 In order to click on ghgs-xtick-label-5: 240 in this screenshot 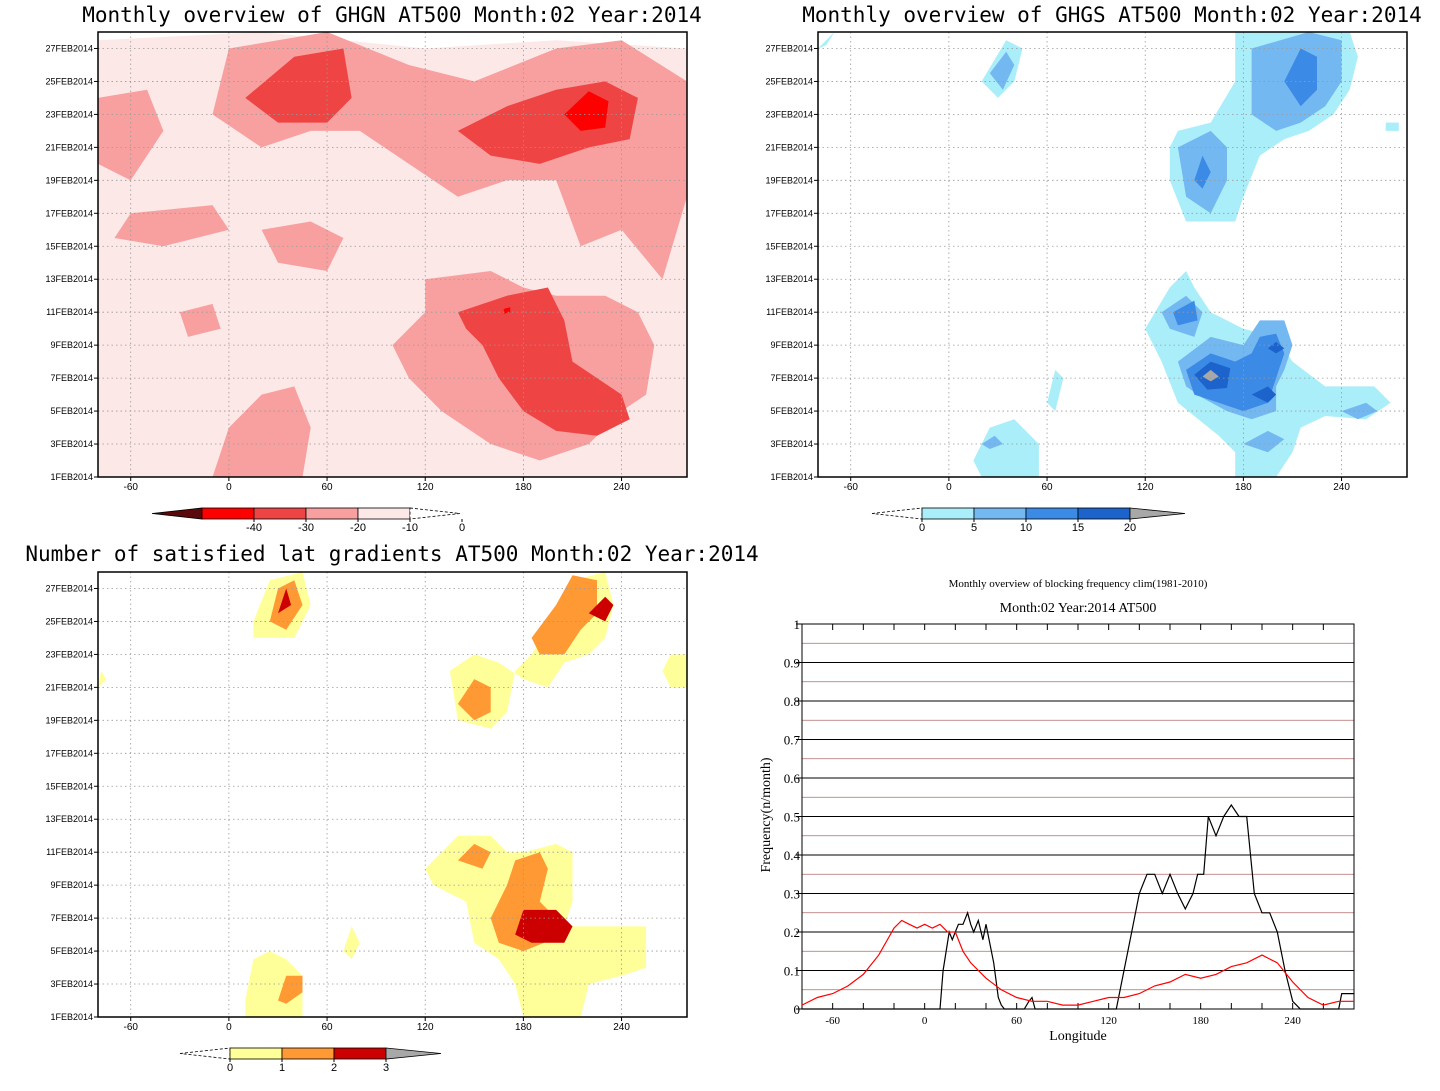, I will do `click(1341, 487)`.